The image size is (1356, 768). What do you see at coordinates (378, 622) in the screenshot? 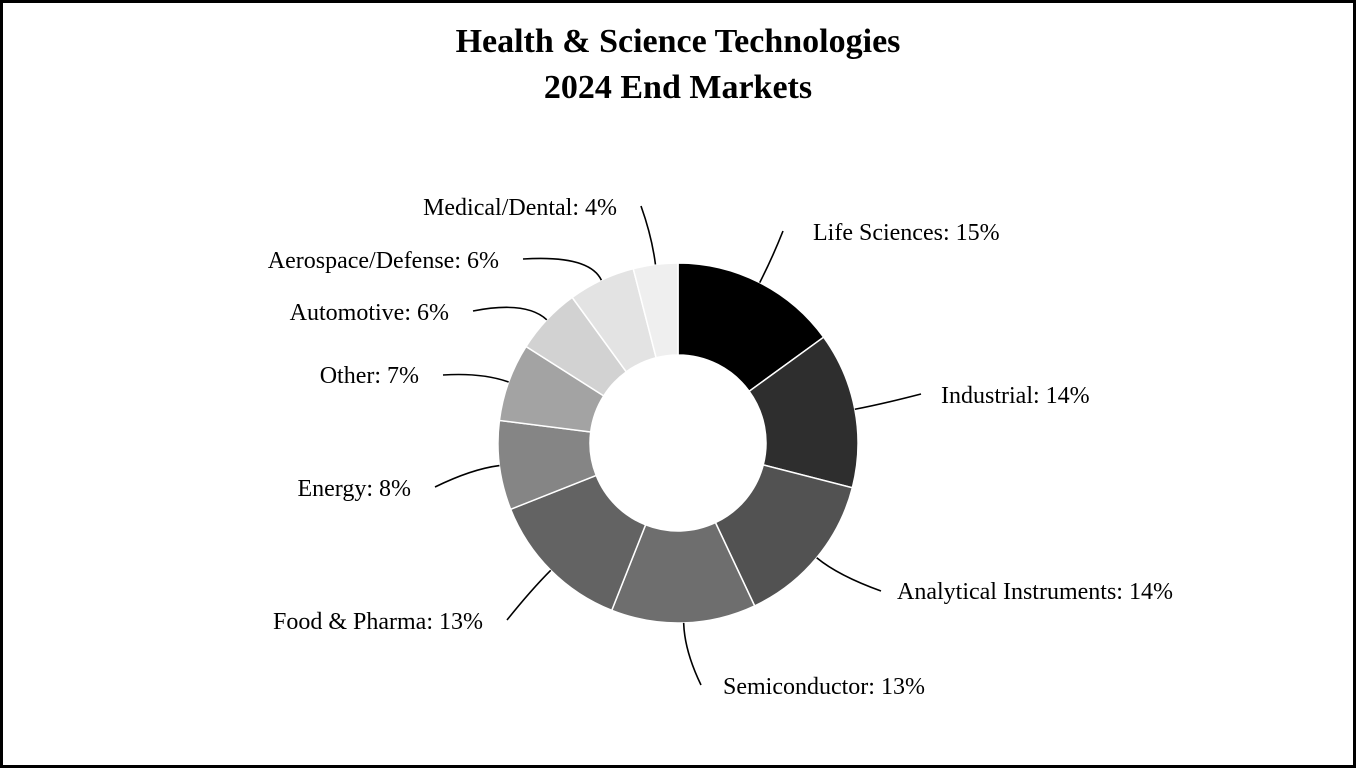
I see `data-label-food-pharma: Food & Pharma: 13%` at bounding box center [378, 622].